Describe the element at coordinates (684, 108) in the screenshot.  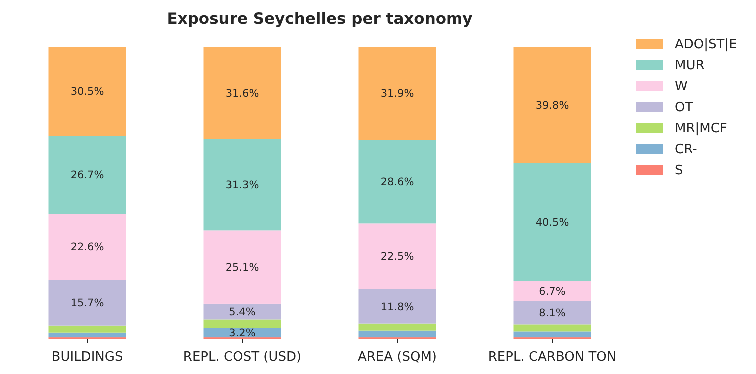
I see `legend-label: OT` at that location.